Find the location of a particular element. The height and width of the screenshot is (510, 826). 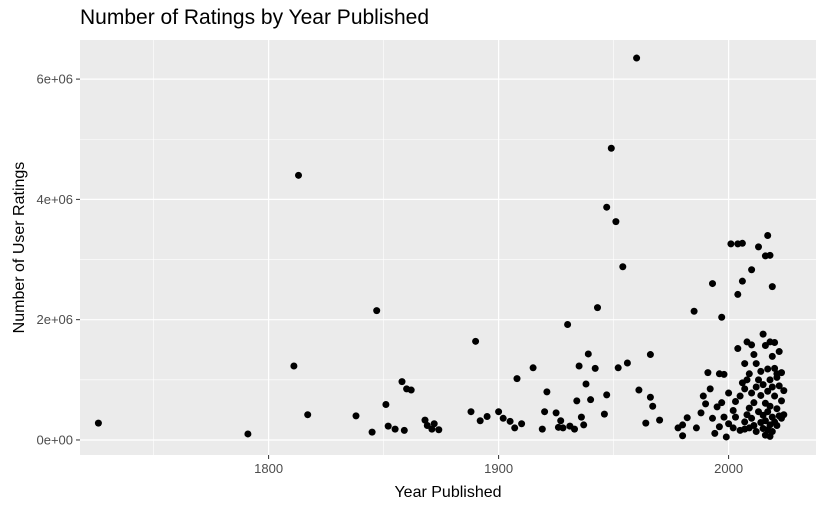

x-tick-label: 1800 is located at coordinates (268, 468).